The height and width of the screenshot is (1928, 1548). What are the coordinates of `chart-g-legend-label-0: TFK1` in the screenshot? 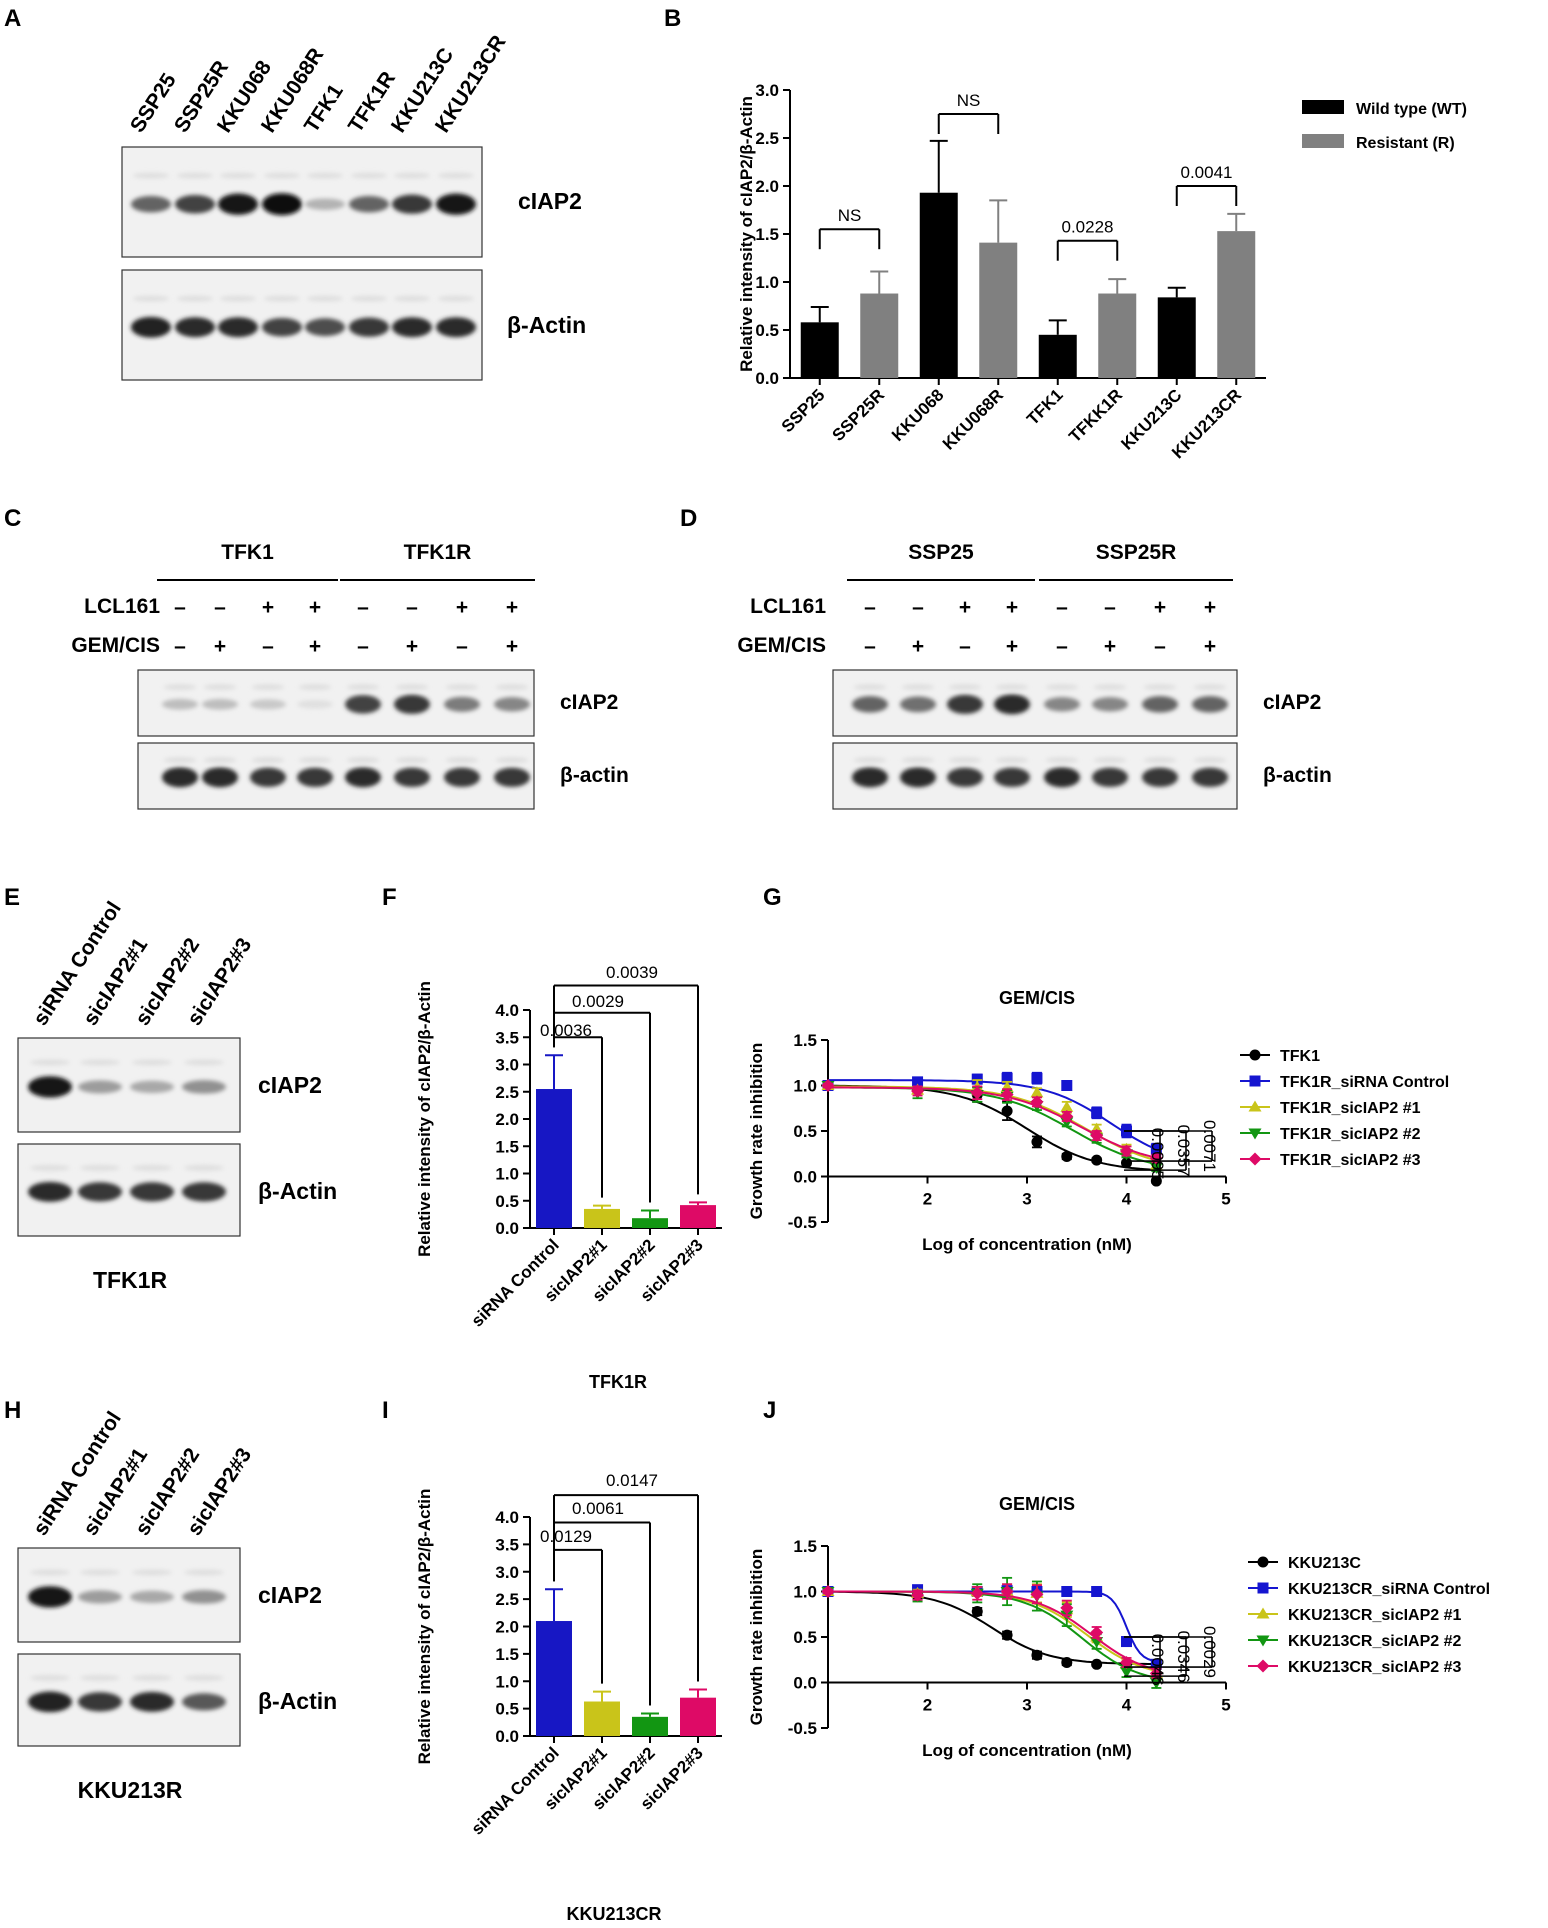 It's located at (1300, 1056).